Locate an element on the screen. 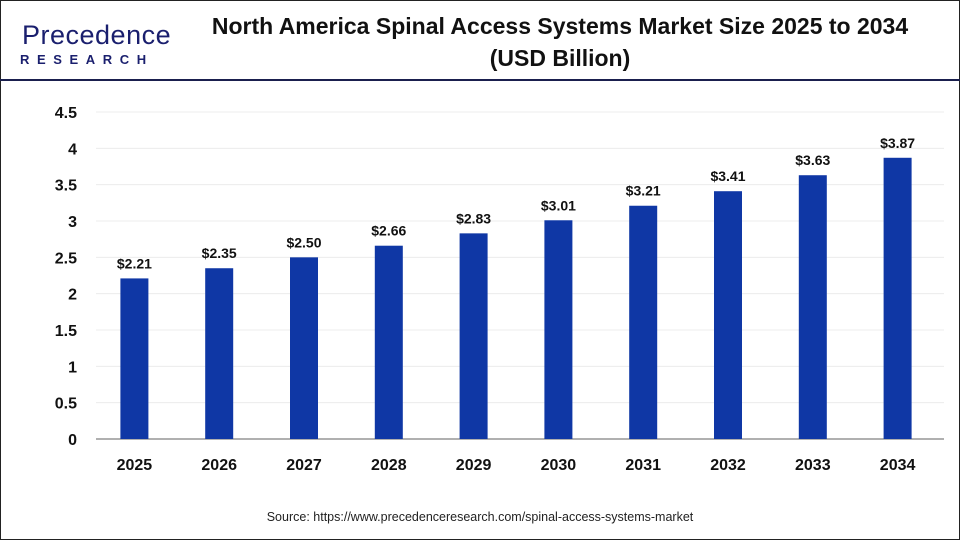 The height and width of the screenshot is (540, 960). y-tick-label: 2.5 is located at coordinates (66, 258).